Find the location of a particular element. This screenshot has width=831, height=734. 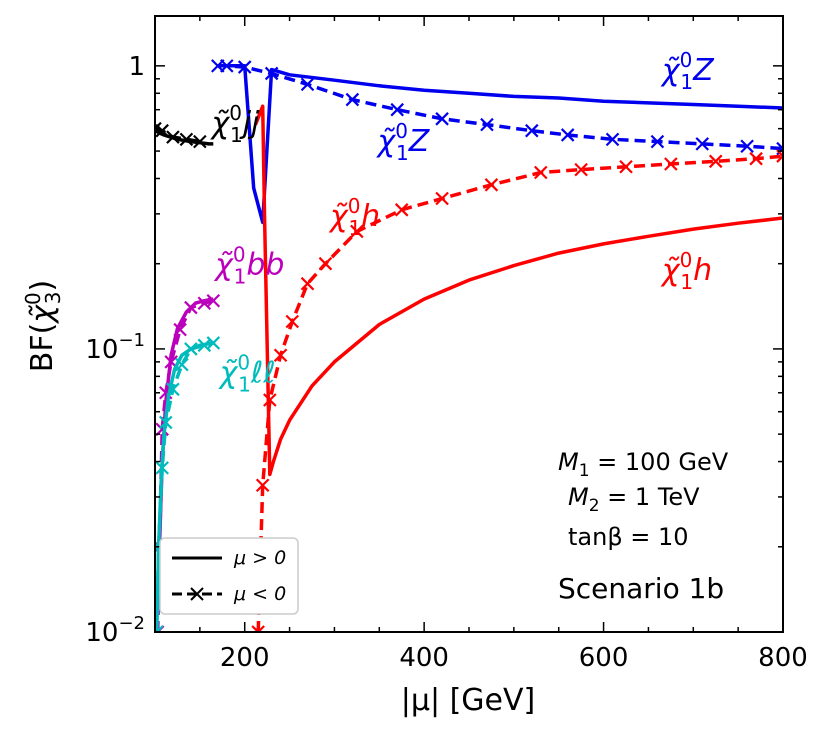

curve-label-5: χ̃0 1bb is located at coordinates (248, 266).